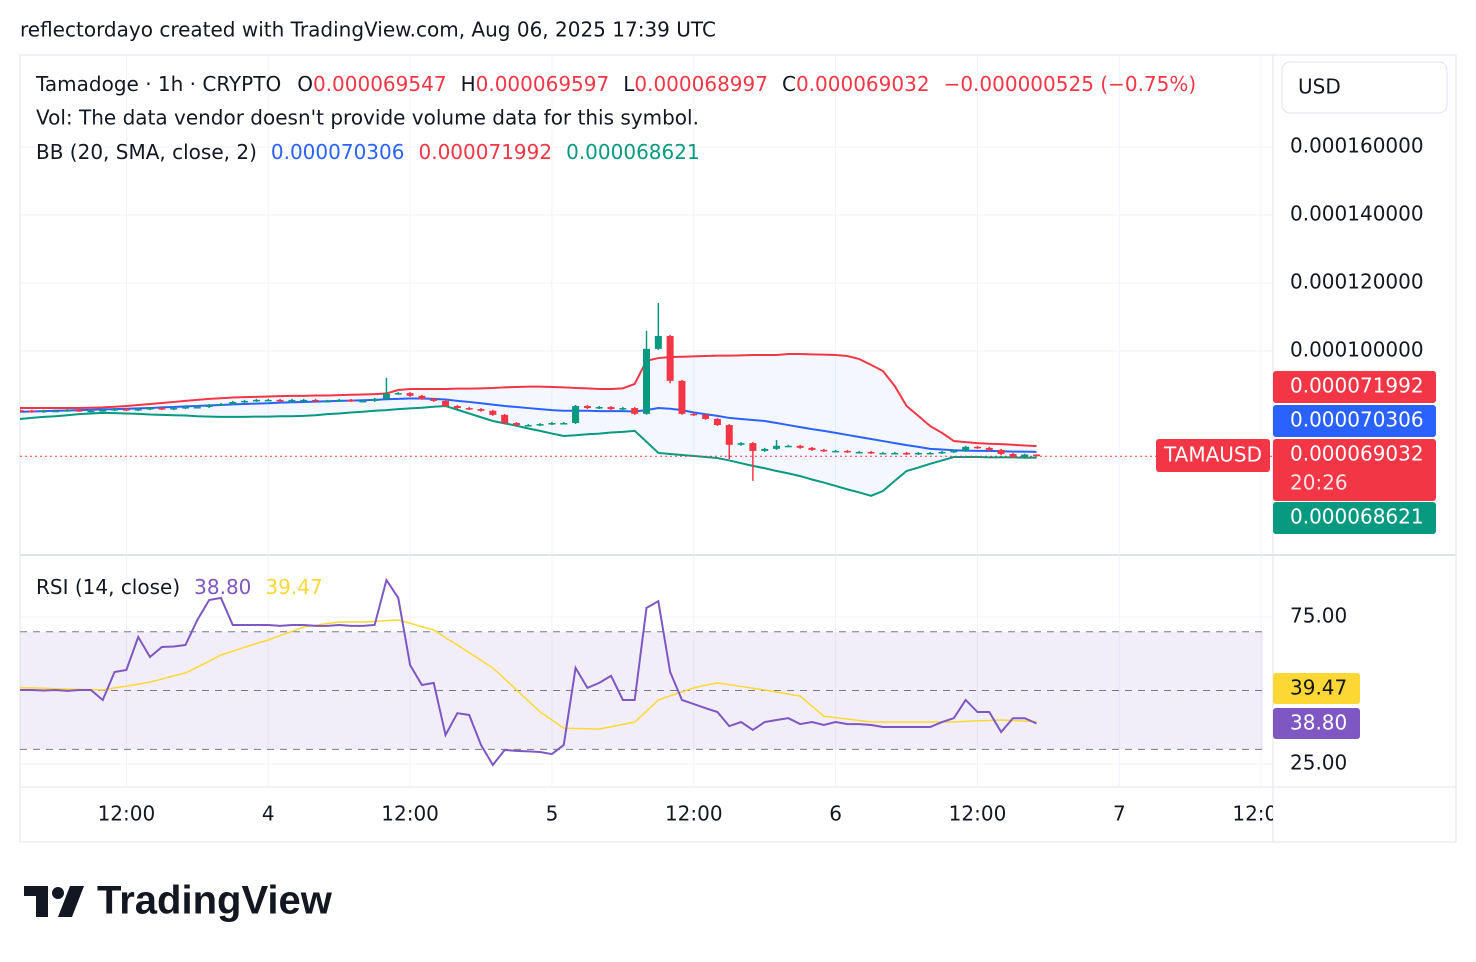 This screenshot has height=962, width=1476. What do you see at coordinates (1318, 616) in the screenshot?
I see `y-tick-label: 75.00` at bounding box center [1318, 616].